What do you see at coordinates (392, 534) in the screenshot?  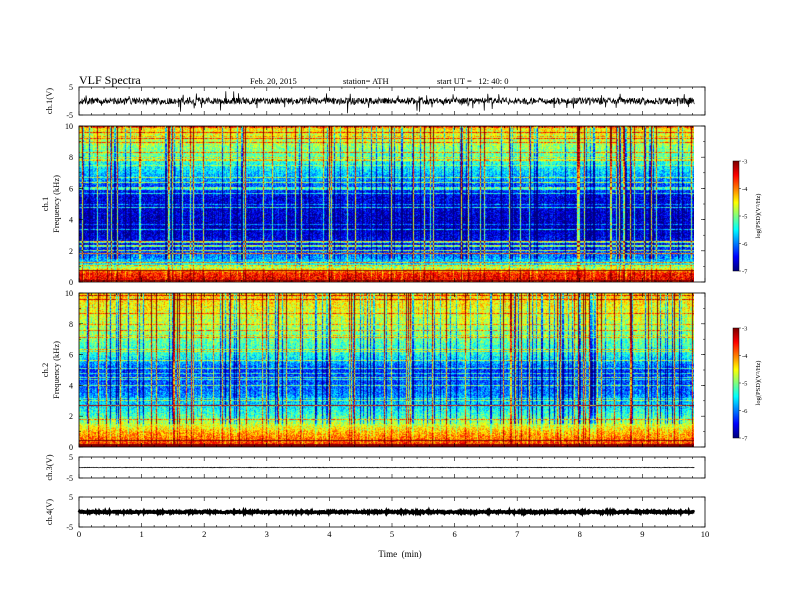 I see `x-tick-label: 5` at bounding box center [392, 534].